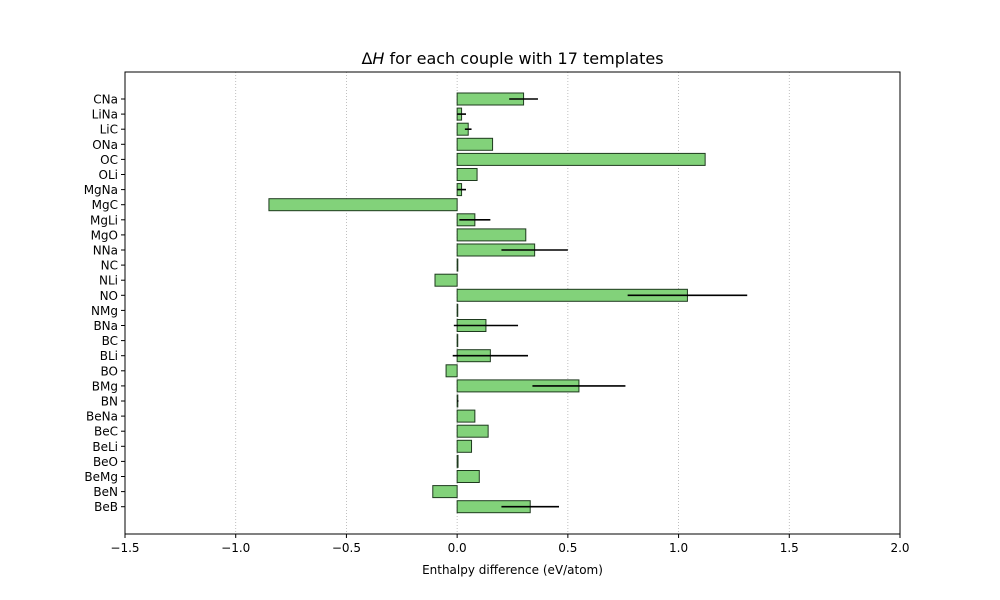 The width and height of the screenshot is (1000, 600). What do you see at coordinates (363, 205) in the screenshot?
I see `bar-MgC` at bounding box center [363, 205].